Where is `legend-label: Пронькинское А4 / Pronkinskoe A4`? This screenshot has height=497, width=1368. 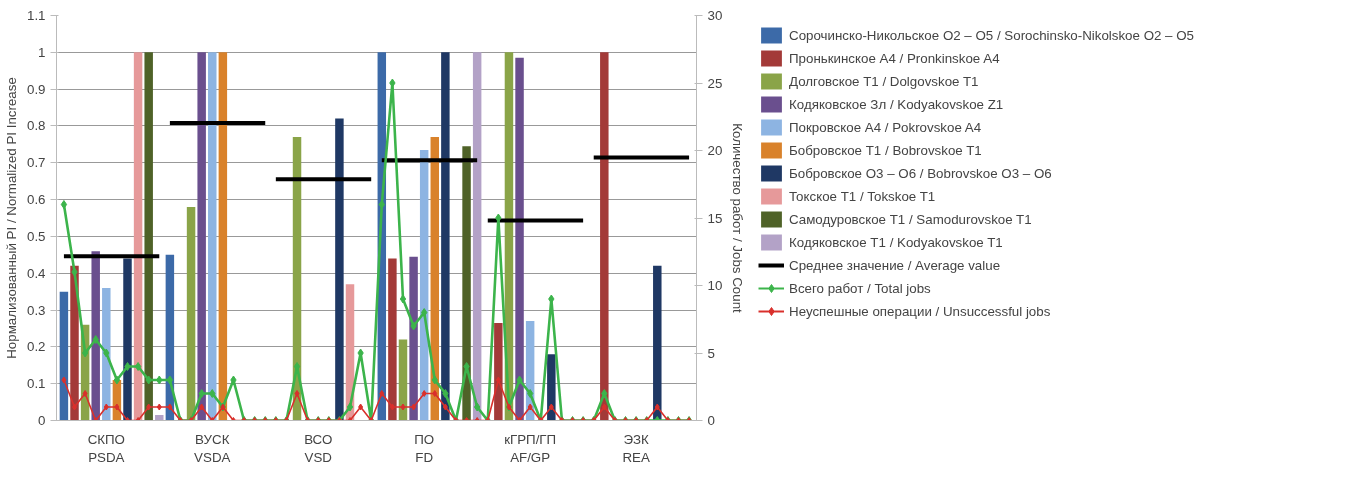
legend-label: Пронькинское А4 / Pronkinskoe A4 is located at coordinates (894, 58).